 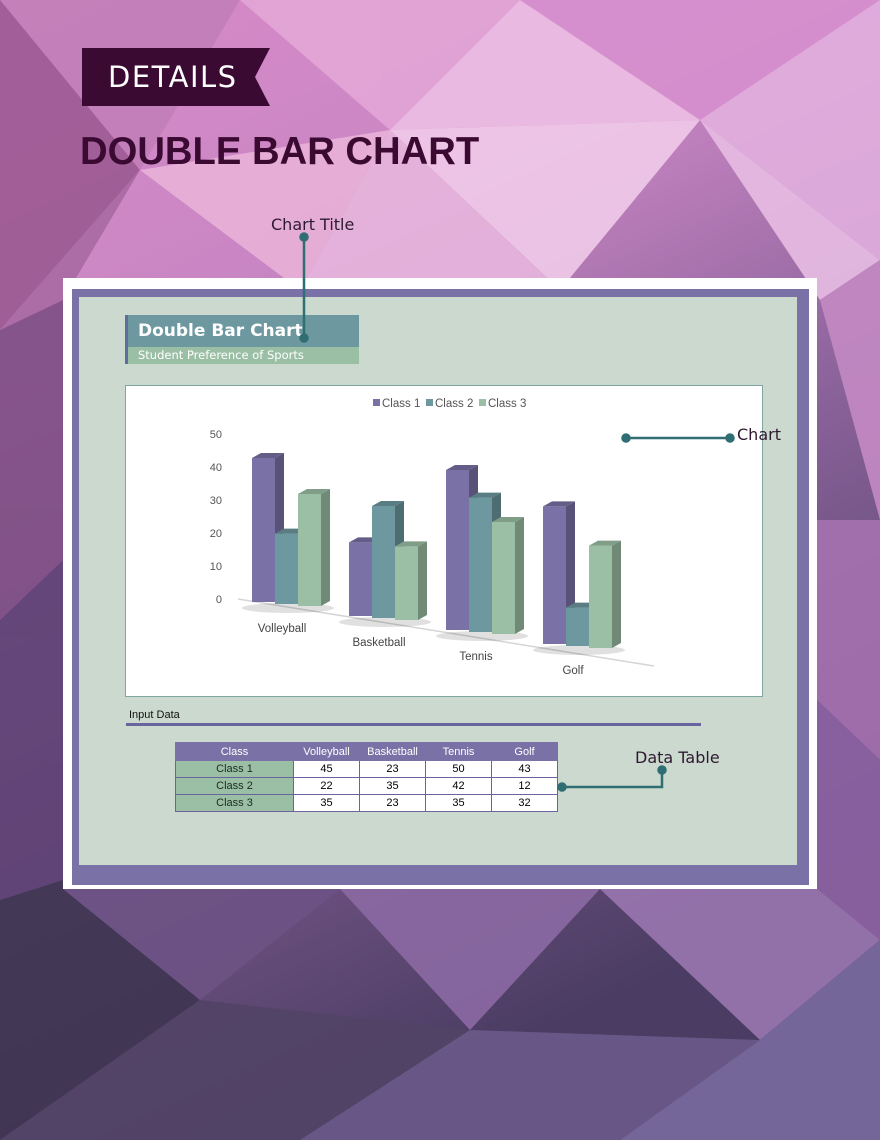 I want to click on table-cell: 22, so click(x=326, y=786).